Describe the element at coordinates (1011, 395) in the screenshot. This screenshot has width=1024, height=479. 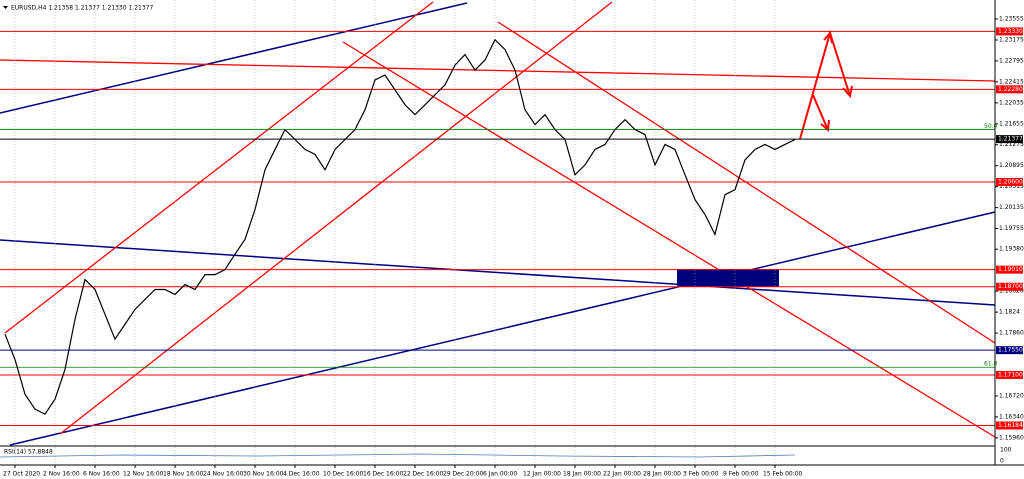
I see `y-tick-label: 1.16720` at that location.